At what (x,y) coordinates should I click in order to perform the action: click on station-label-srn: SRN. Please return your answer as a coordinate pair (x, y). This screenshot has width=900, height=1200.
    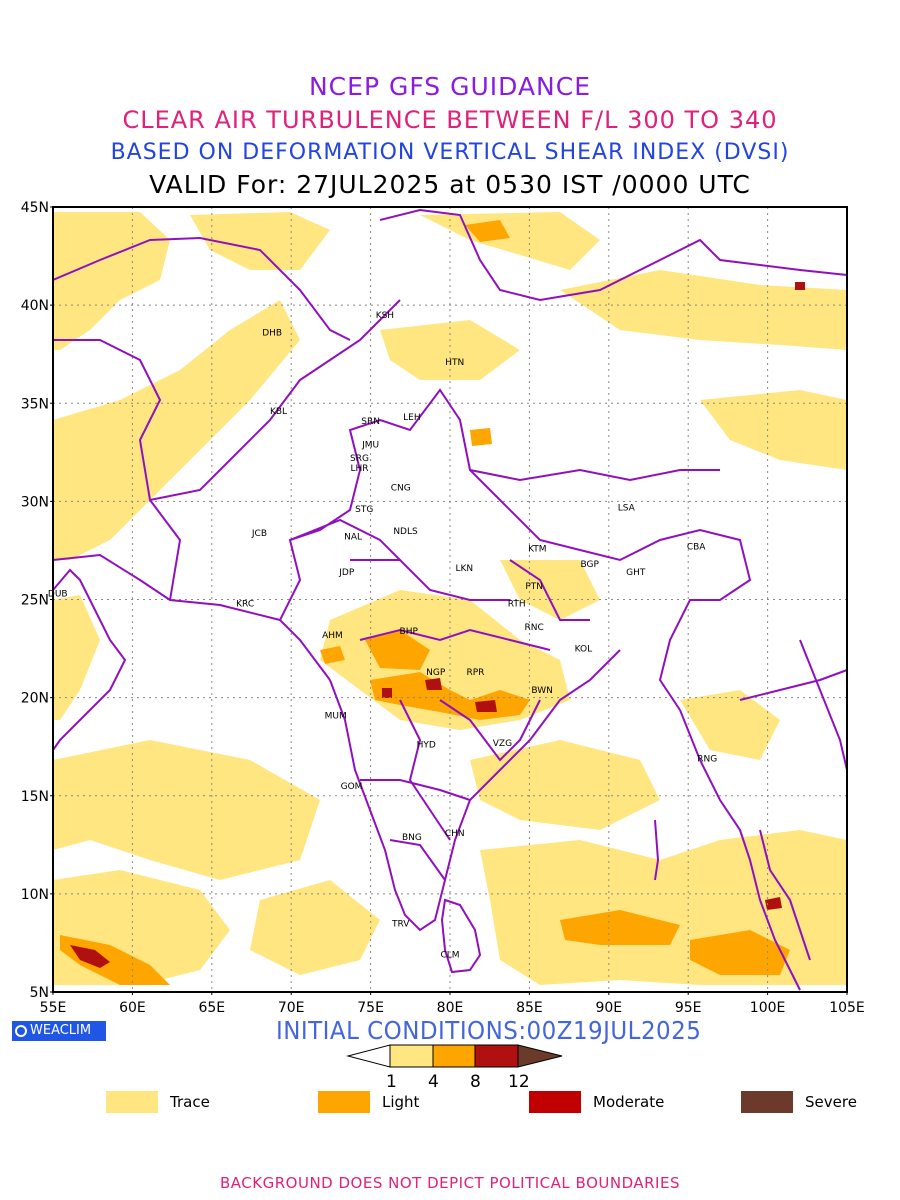
    Looking at the image, I should click on (370, 422).